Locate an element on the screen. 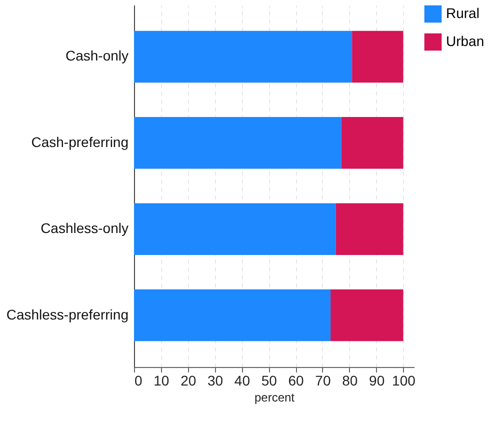 This screenshot has height=425, width=498. y-tick-label: Cashless-only is located at coordinates (84, 228).